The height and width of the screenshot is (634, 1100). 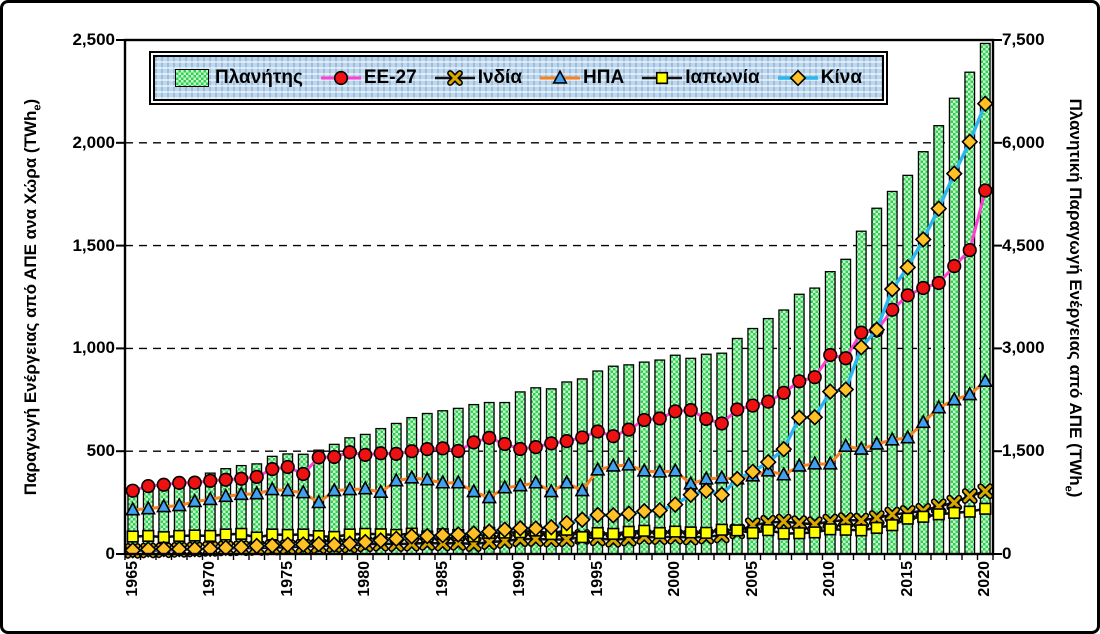 I want to click on y-right-tick-label: 3,000, so click(x=1023, y=348).